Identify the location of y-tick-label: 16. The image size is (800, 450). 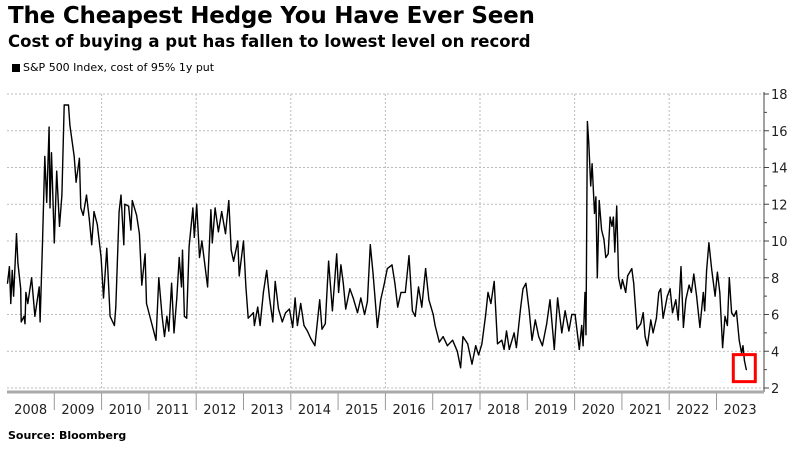
(779, 132).